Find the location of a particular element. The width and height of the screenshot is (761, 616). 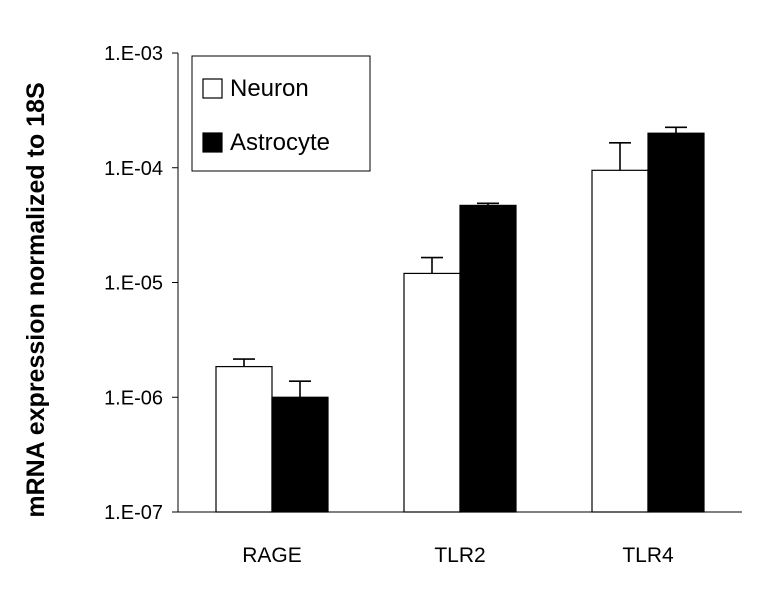

bar-neuron-tlr4 is located at coordinates (620, 341).